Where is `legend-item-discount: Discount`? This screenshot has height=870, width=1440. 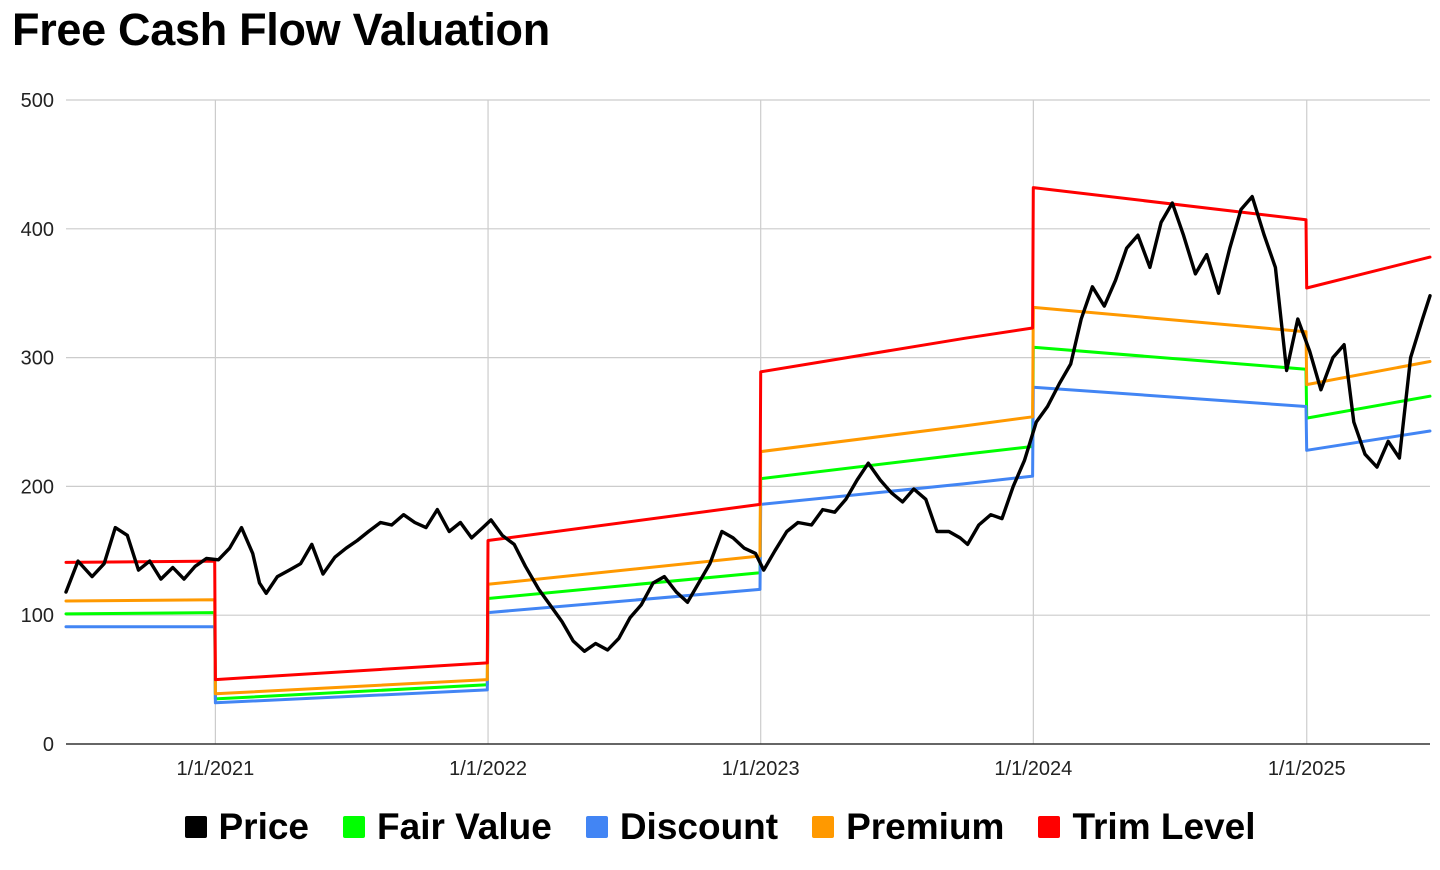 legend-item-discount: Discount is located at coordinates (682, 827).